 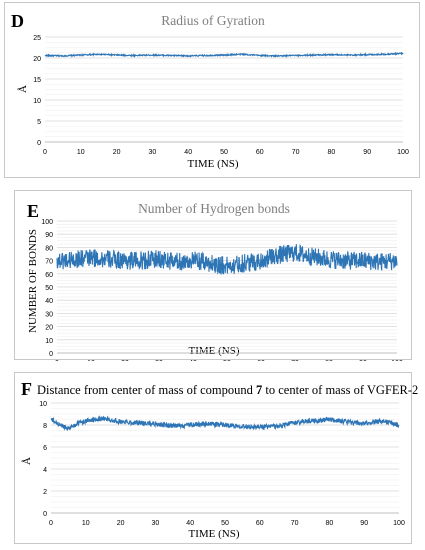 What do you see at coordinates (45, 448) in the screenshot?
I see `y-tick-label: 6` at bounding box center [45, 448].